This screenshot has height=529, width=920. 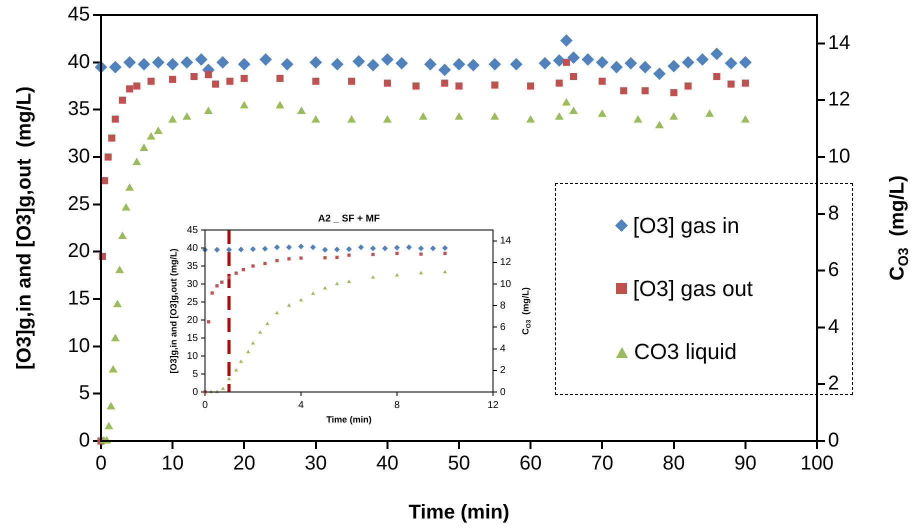 What do you see at coordinates (602, 463) in the screenshot?
I see `x-tick-label: 70` at bounding box center [602, 463].